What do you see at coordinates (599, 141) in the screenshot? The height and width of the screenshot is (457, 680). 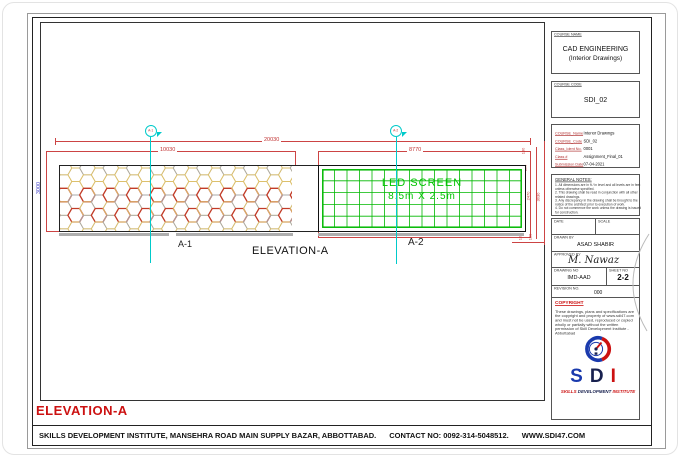 I see `meta-row: COURSE_Code SDI_02` at bounding box center [599, 141].